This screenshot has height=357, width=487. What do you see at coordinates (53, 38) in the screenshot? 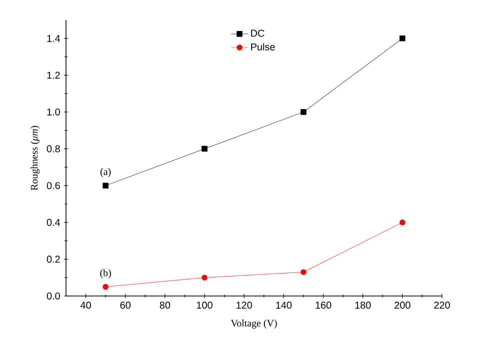
I see `y-tick-label: 1.4` at bounding box center [53, 38].